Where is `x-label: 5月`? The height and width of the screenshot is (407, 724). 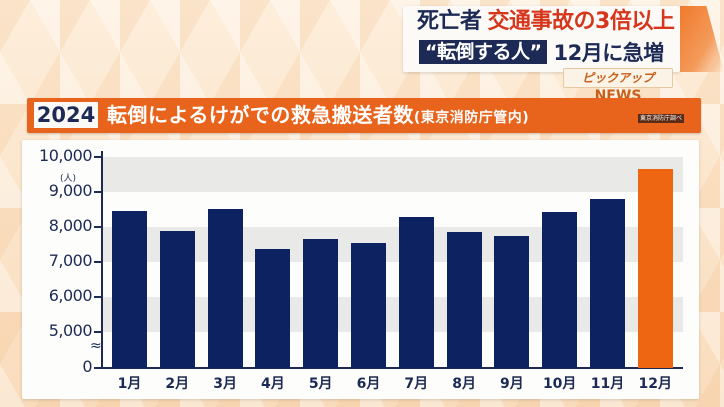
x-label: 5月 is located at coordinates (320, 384).